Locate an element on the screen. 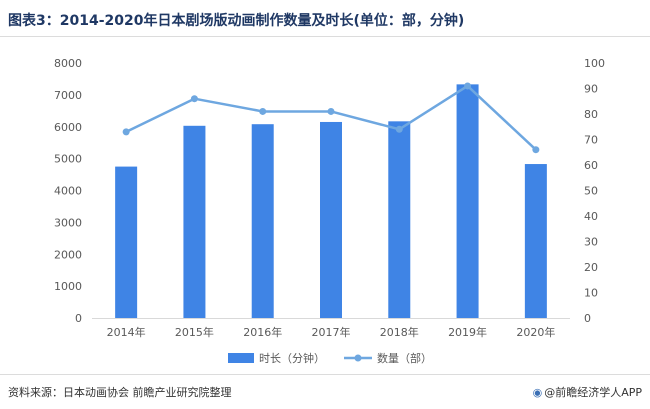 The width and height of the screenshot is (650, 409). y-right-tick-label: 80 is located at coordinates (591, 114).